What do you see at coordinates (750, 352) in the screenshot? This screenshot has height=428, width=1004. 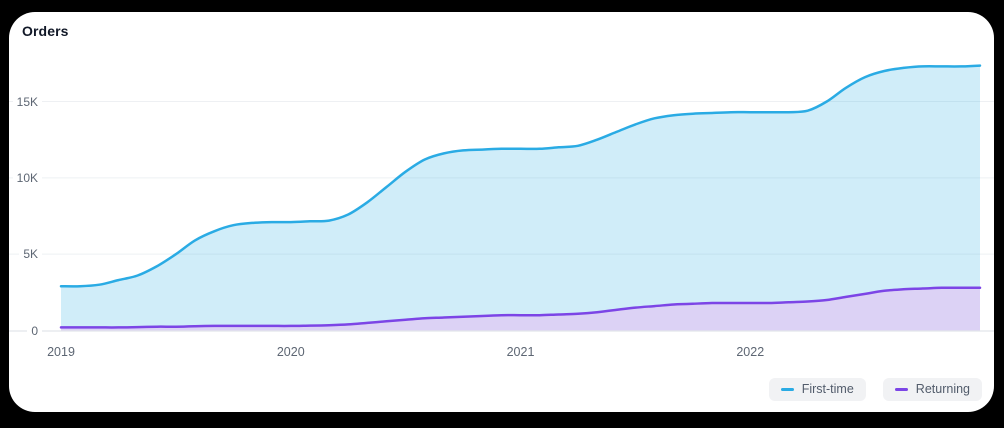 I see `x-axis-label: 2022` at bounding box center [750, 352].